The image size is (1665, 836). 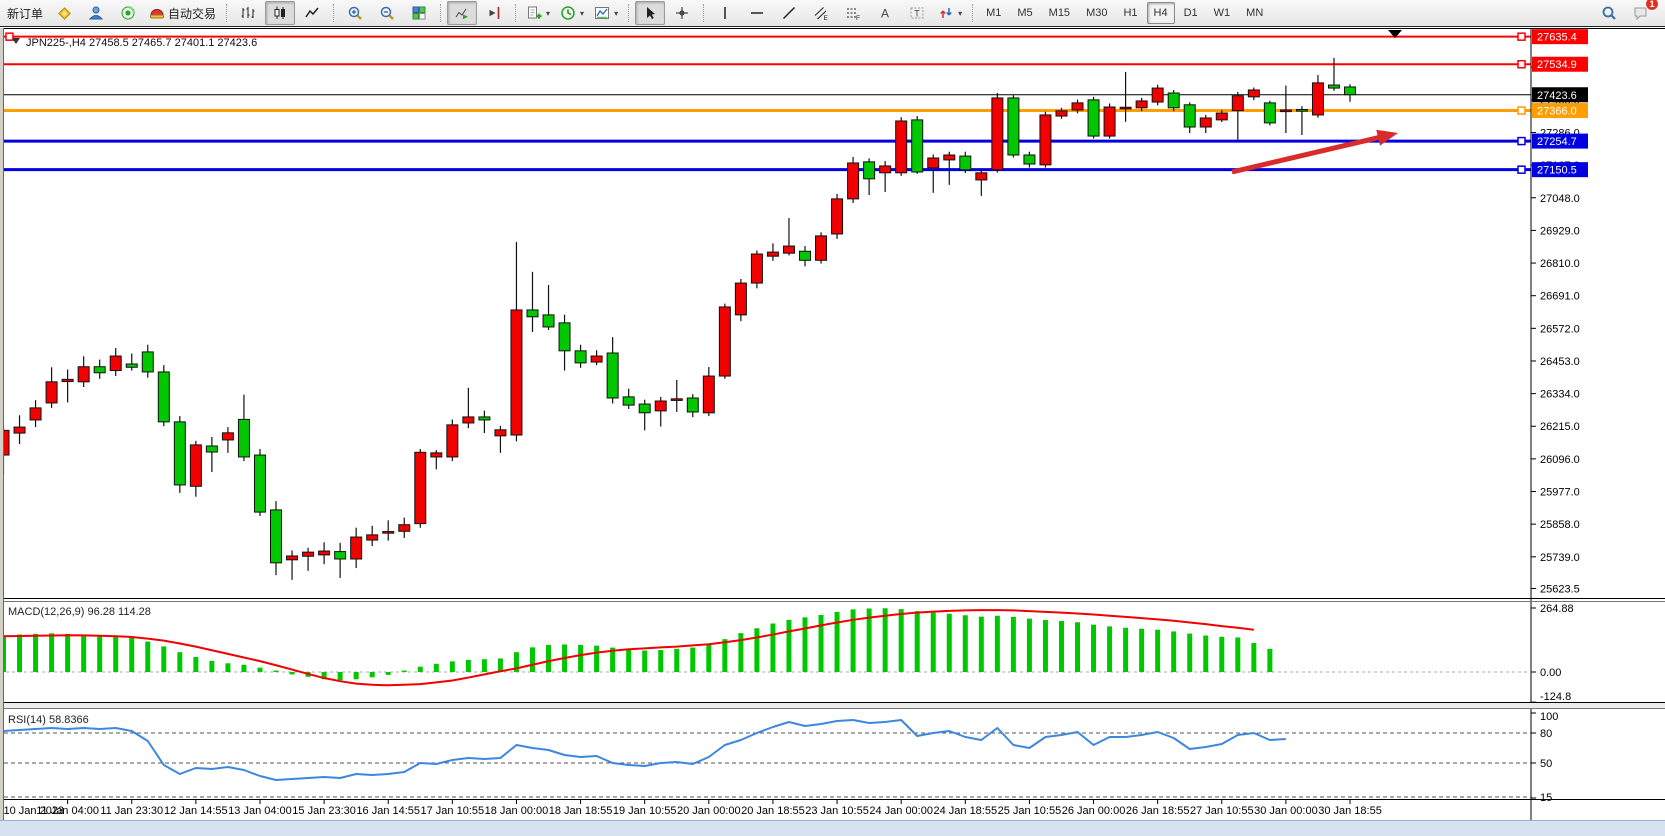 What do you see at coordinates (1560, 460) in the screenshot?
I see `price-axis-label: 26096.0` at bounding box center [1560, 460].